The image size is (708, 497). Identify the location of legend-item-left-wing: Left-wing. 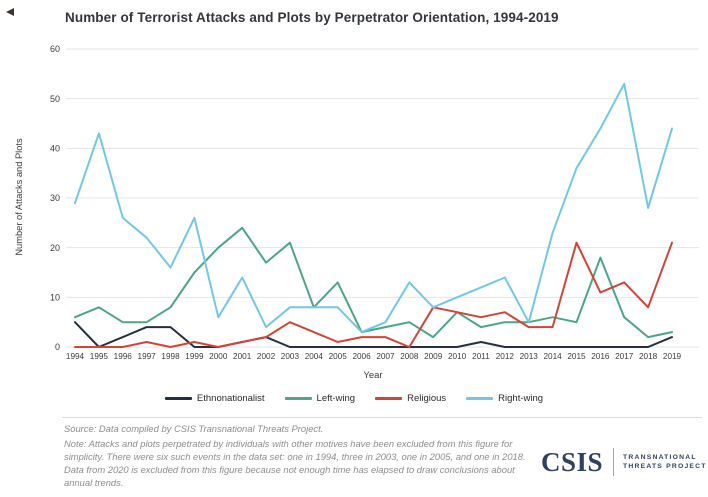
(320, 398).